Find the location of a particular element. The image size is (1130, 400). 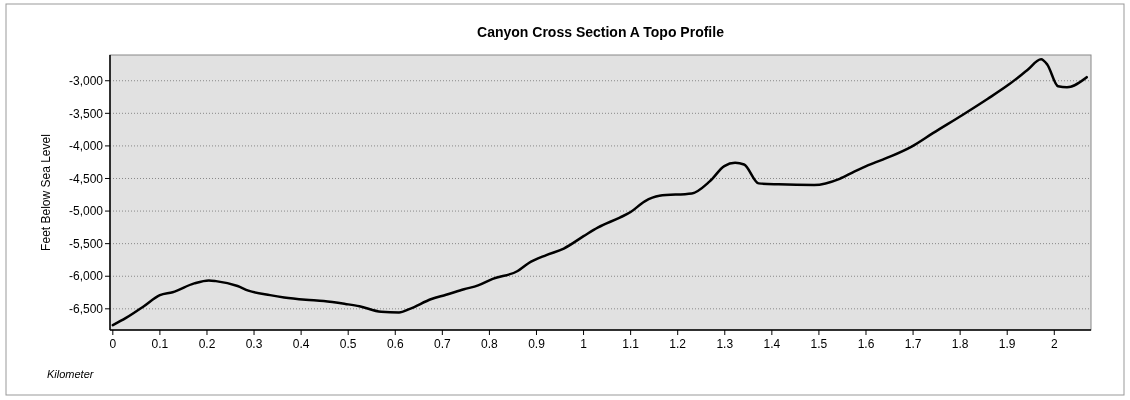

x-tick-label: 0.6 is located at coordinates (395, 344).